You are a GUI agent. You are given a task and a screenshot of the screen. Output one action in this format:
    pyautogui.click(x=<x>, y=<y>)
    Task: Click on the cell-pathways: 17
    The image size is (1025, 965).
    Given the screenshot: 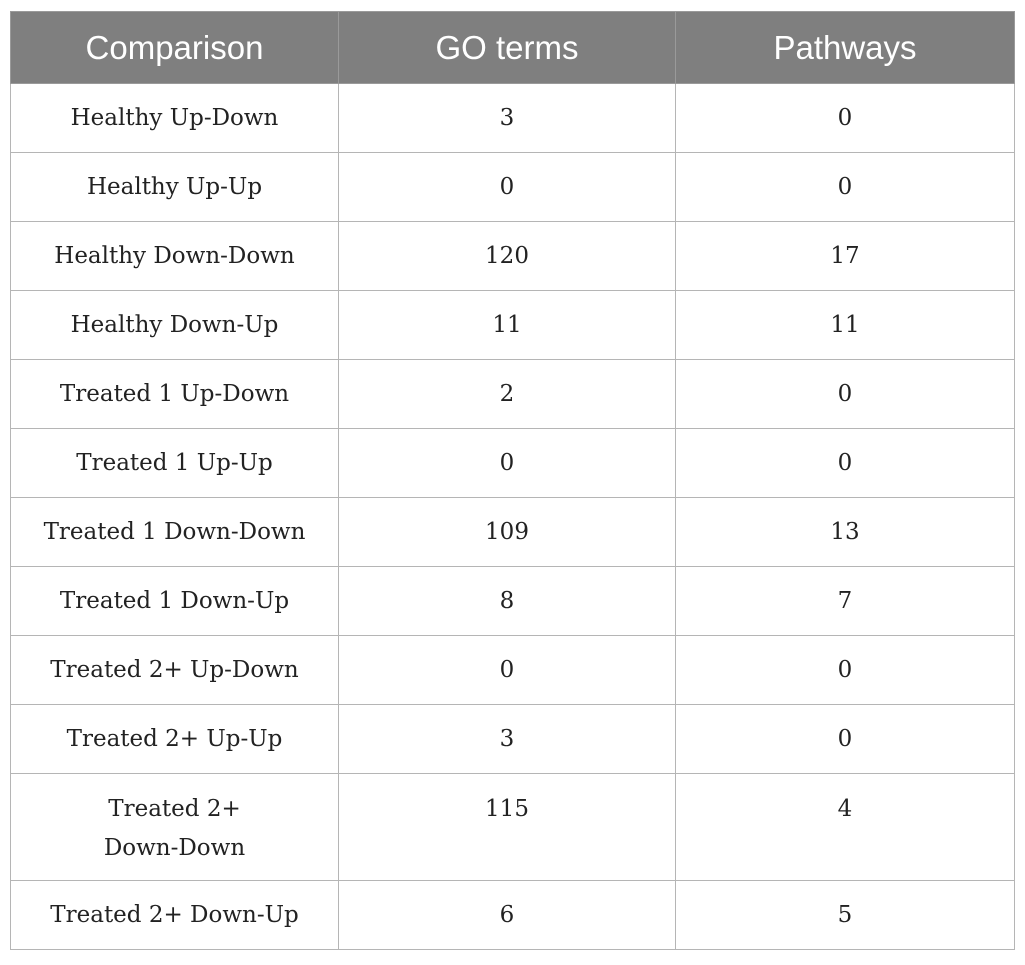 What is the action you would take?
    pyautogui.click(x=845, y=256)
    